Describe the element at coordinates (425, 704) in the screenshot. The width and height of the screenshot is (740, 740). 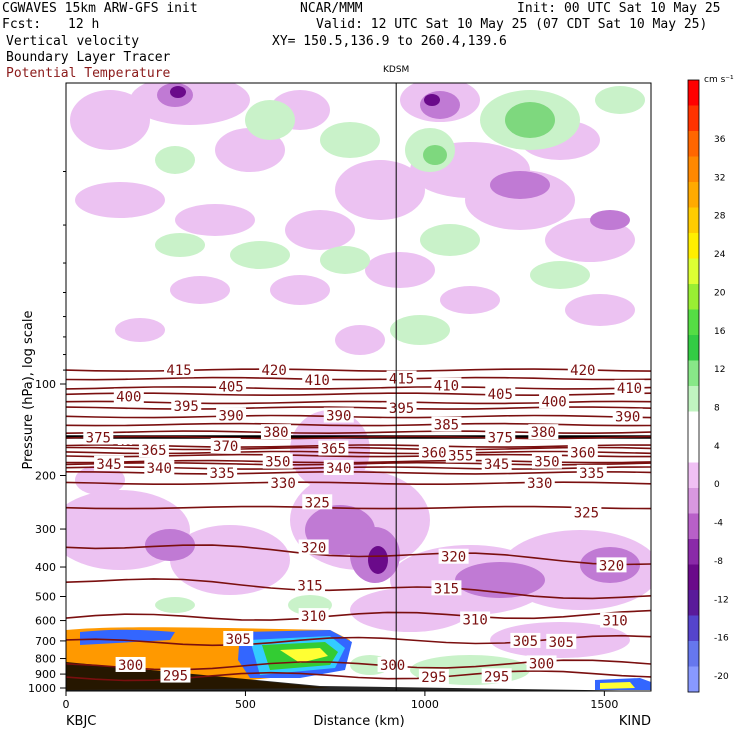
I see `x-tick-label: 1000` at that location.